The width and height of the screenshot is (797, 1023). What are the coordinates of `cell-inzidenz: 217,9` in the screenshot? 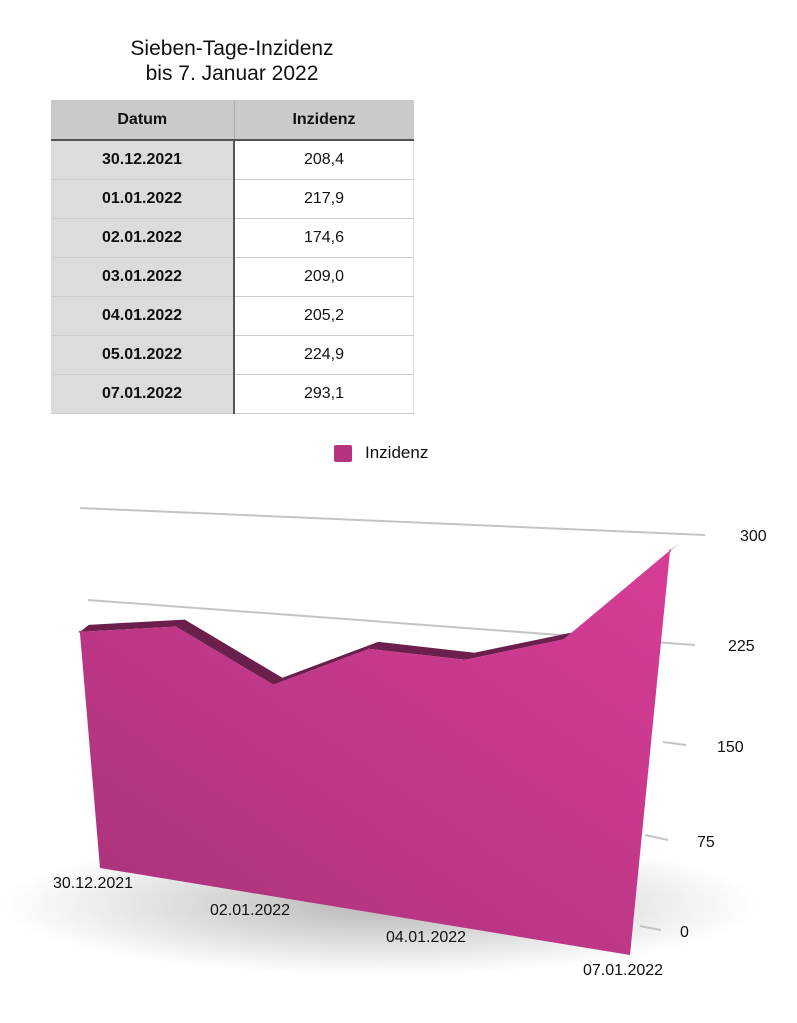 It's located at (324, 199).